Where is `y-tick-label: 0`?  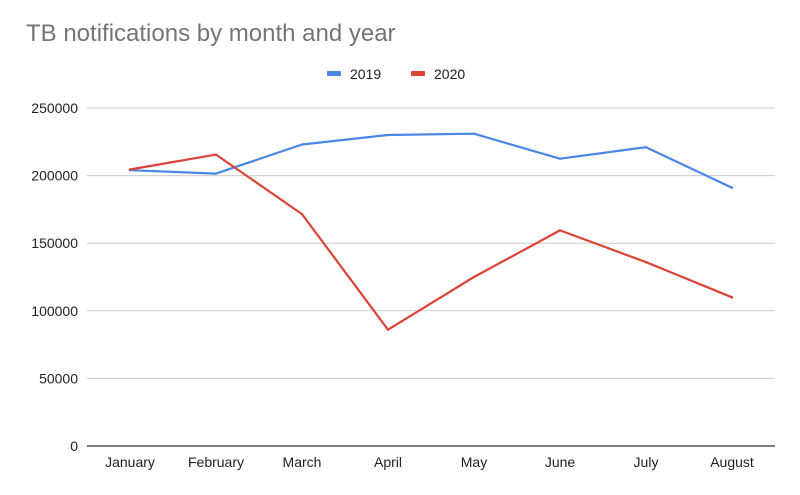
y-tick-label: 0 is located at coordinates (74, 446).